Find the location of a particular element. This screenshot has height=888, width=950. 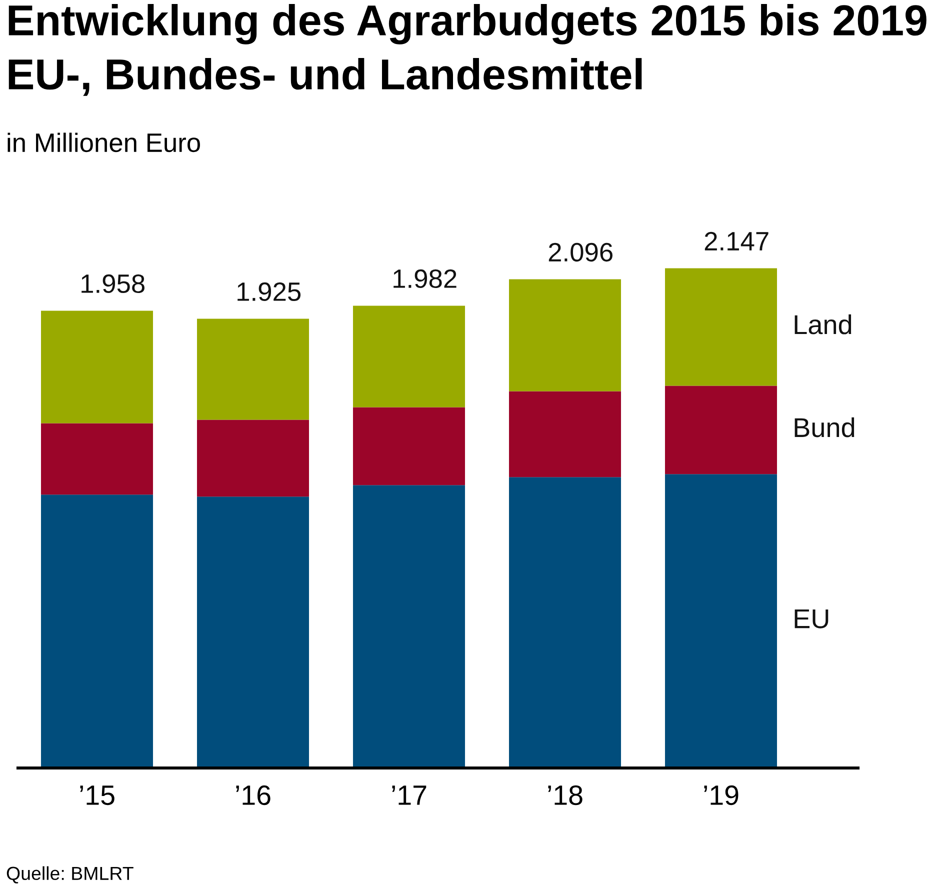

chart-subtitle: in Millionen Euro is located at coordinates (104, 142).